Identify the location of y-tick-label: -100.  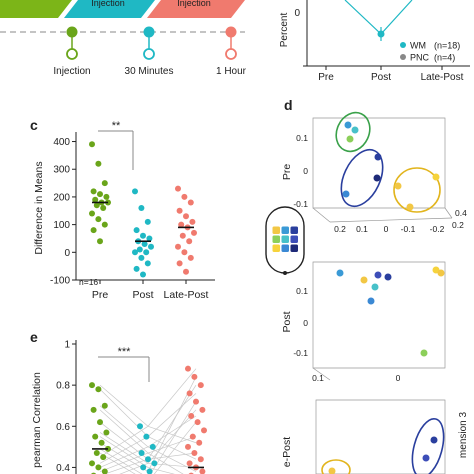
(60, 281).